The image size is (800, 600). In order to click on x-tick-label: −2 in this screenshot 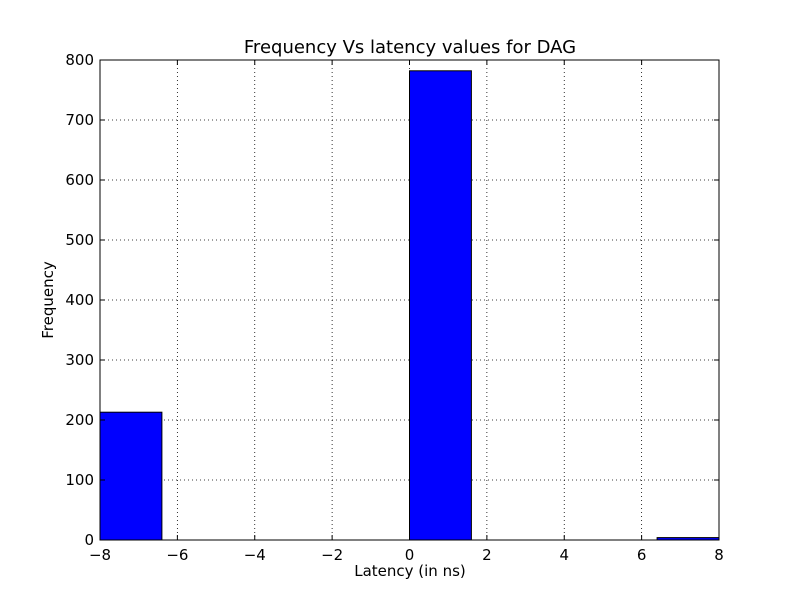, I will do `click(332, 555)`.